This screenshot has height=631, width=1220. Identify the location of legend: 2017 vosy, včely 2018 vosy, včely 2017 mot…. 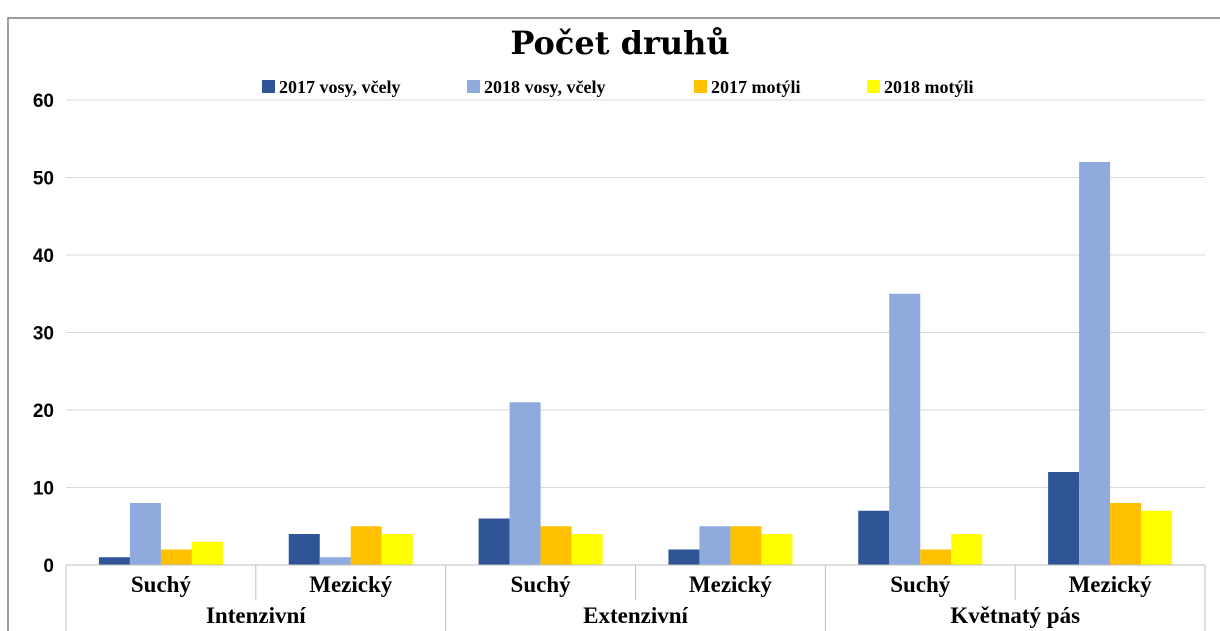
(618, 87).